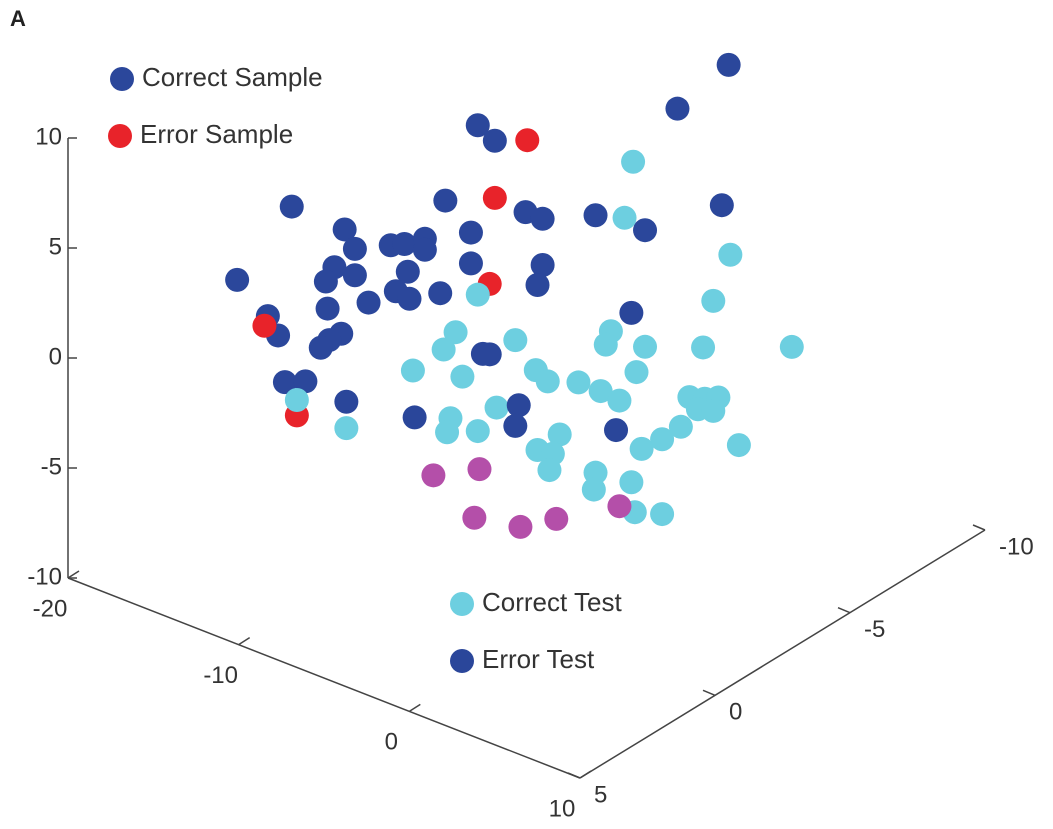  I want to click on legend-label: Correct Sample, so click(232, 77).